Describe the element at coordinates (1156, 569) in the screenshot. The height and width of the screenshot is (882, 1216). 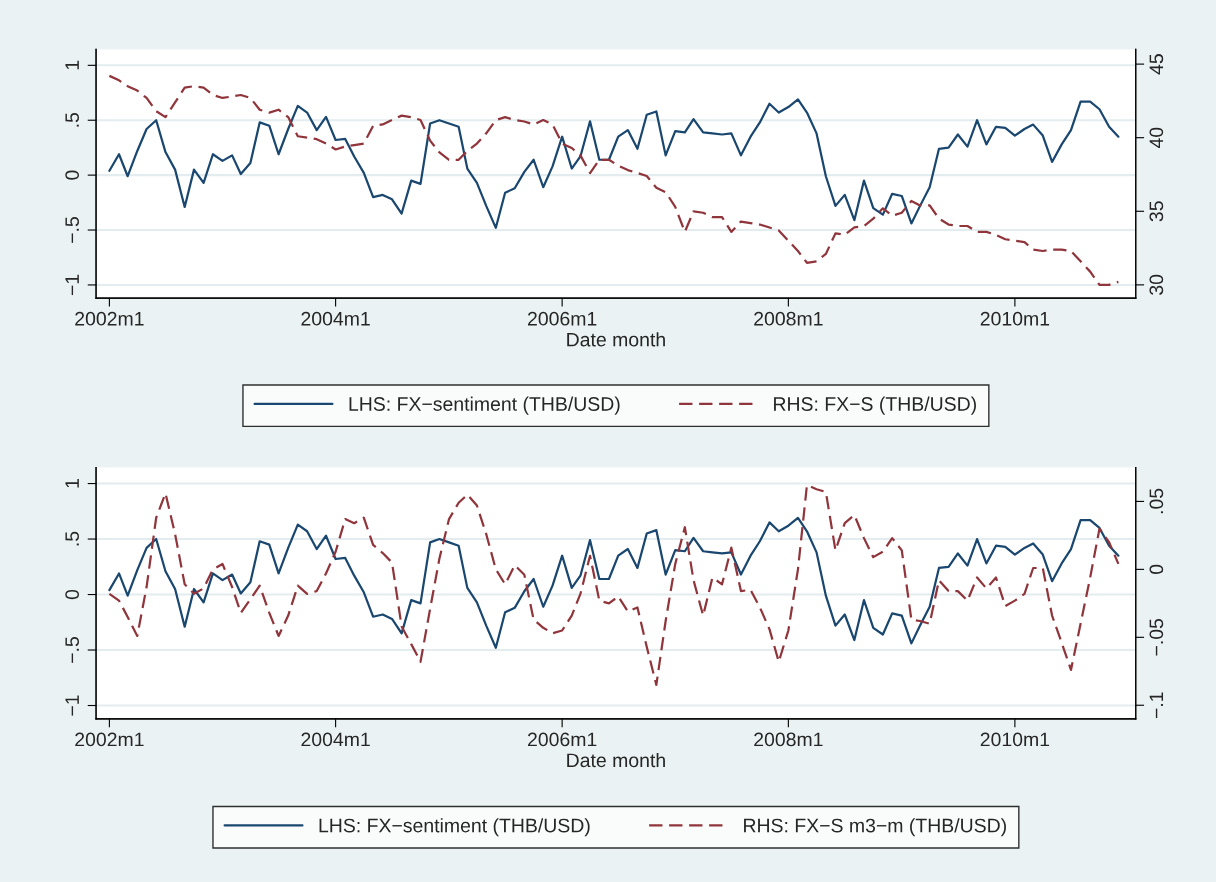
I see `y2-tick-label: 0` at that location.